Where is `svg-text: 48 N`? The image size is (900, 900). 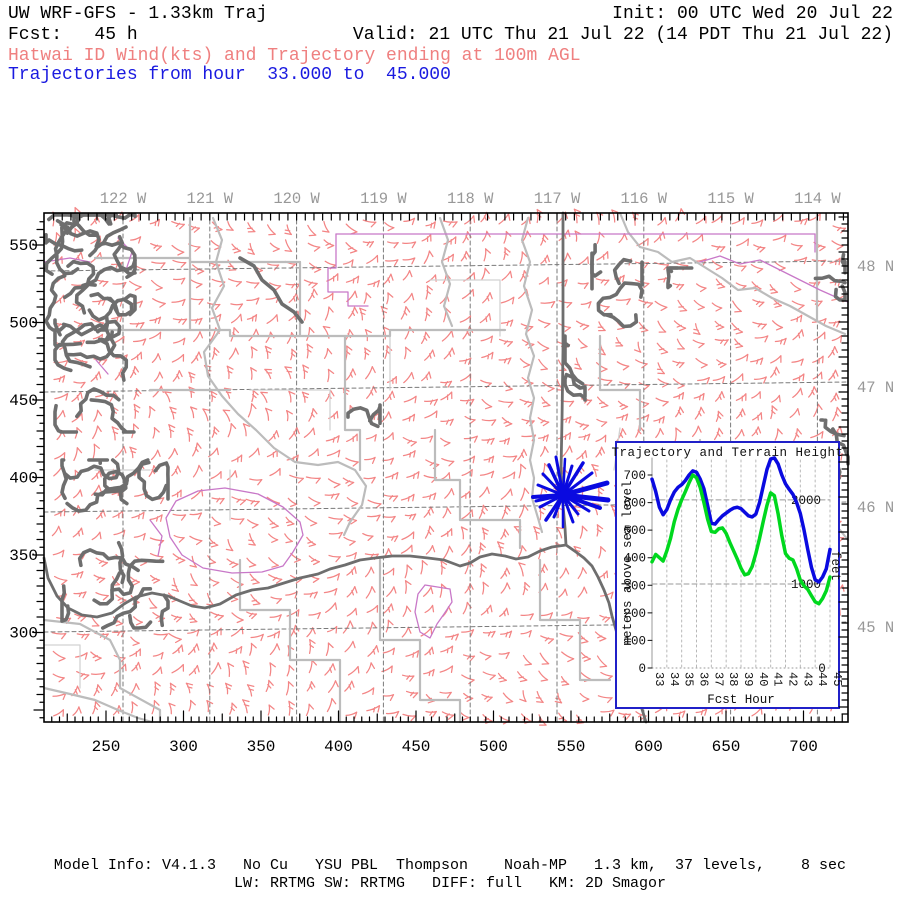 svg-text: 48 N is located at coordinates (875, 267).